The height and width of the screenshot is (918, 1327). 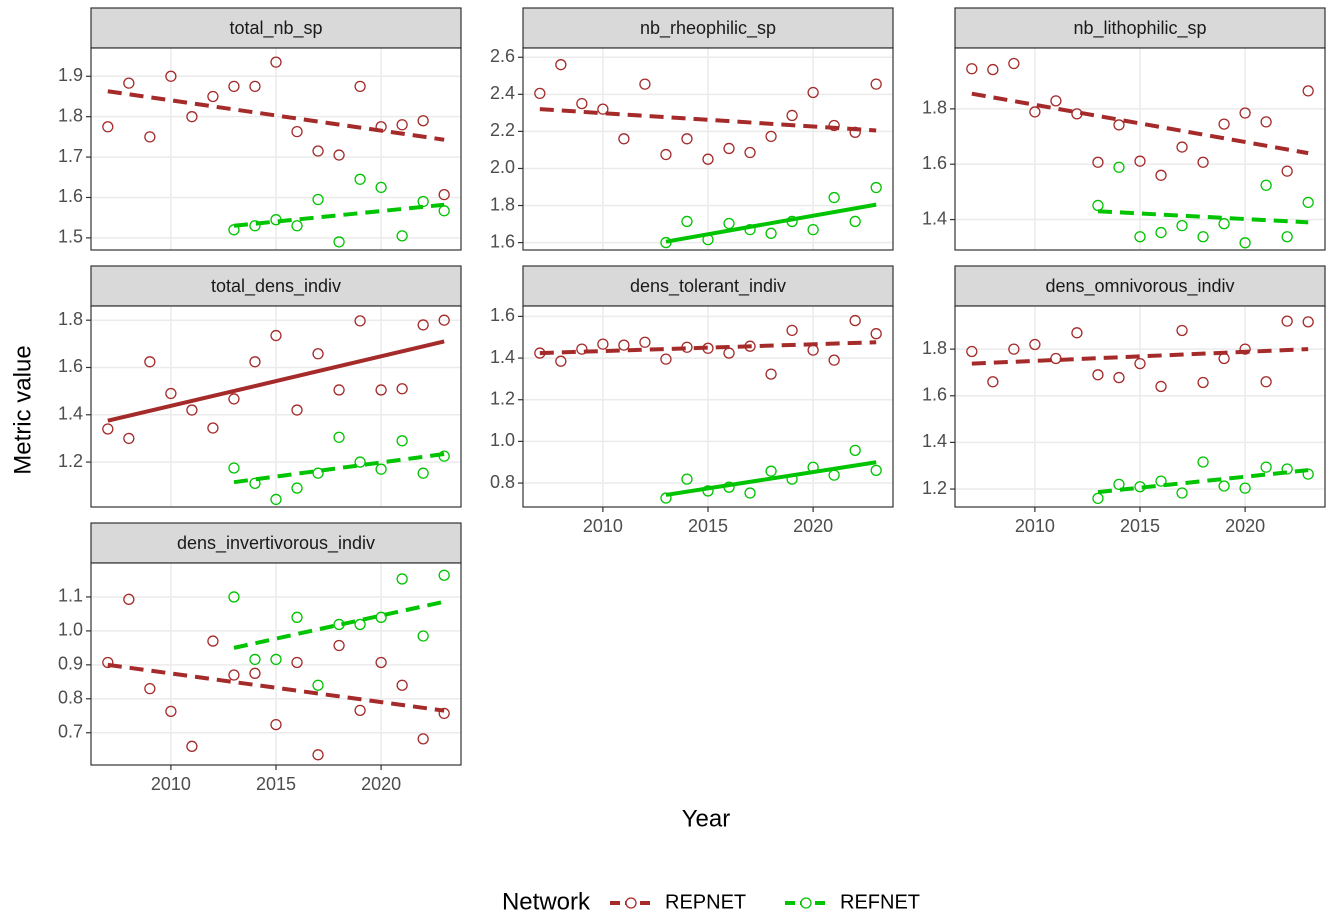 What do you see at coordinates (70, 630) in the screenshot?
I see `y-tick-label: 1.0` at bounding box center [70, 630].